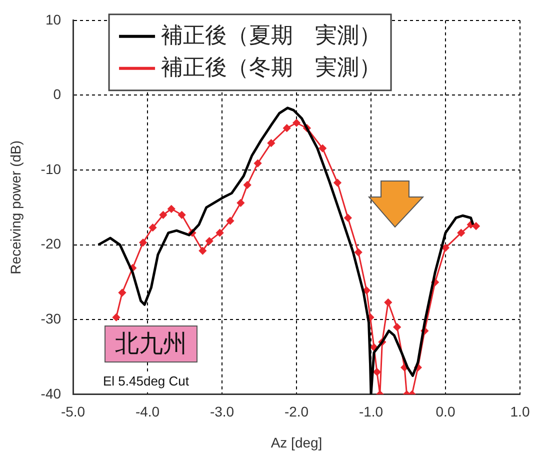  I want to click on x-tick-label: 1.0, so click(520, 412).